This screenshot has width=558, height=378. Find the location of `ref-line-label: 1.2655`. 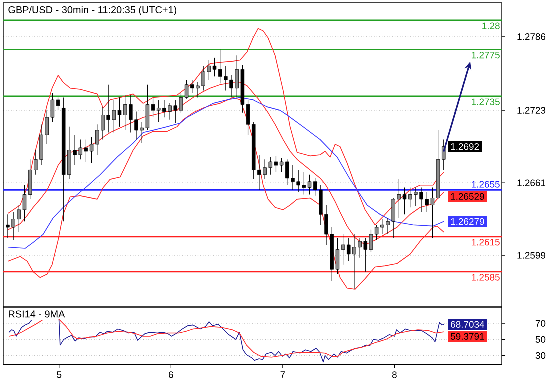

ref-line-label: 1.2655 is located at coordinates (486, 184).